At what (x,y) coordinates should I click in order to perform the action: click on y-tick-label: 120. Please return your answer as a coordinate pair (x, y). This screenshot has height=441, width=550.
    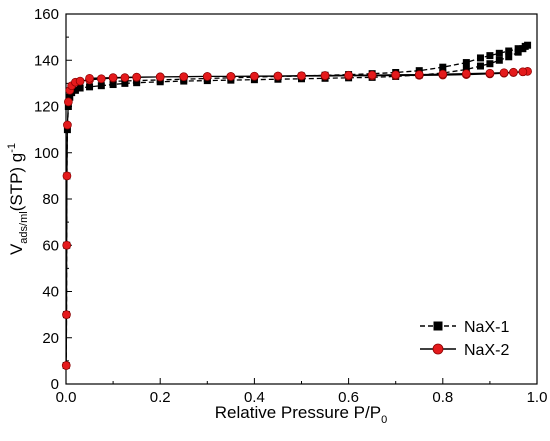
    Looking at the image, I should click on (46, 107).